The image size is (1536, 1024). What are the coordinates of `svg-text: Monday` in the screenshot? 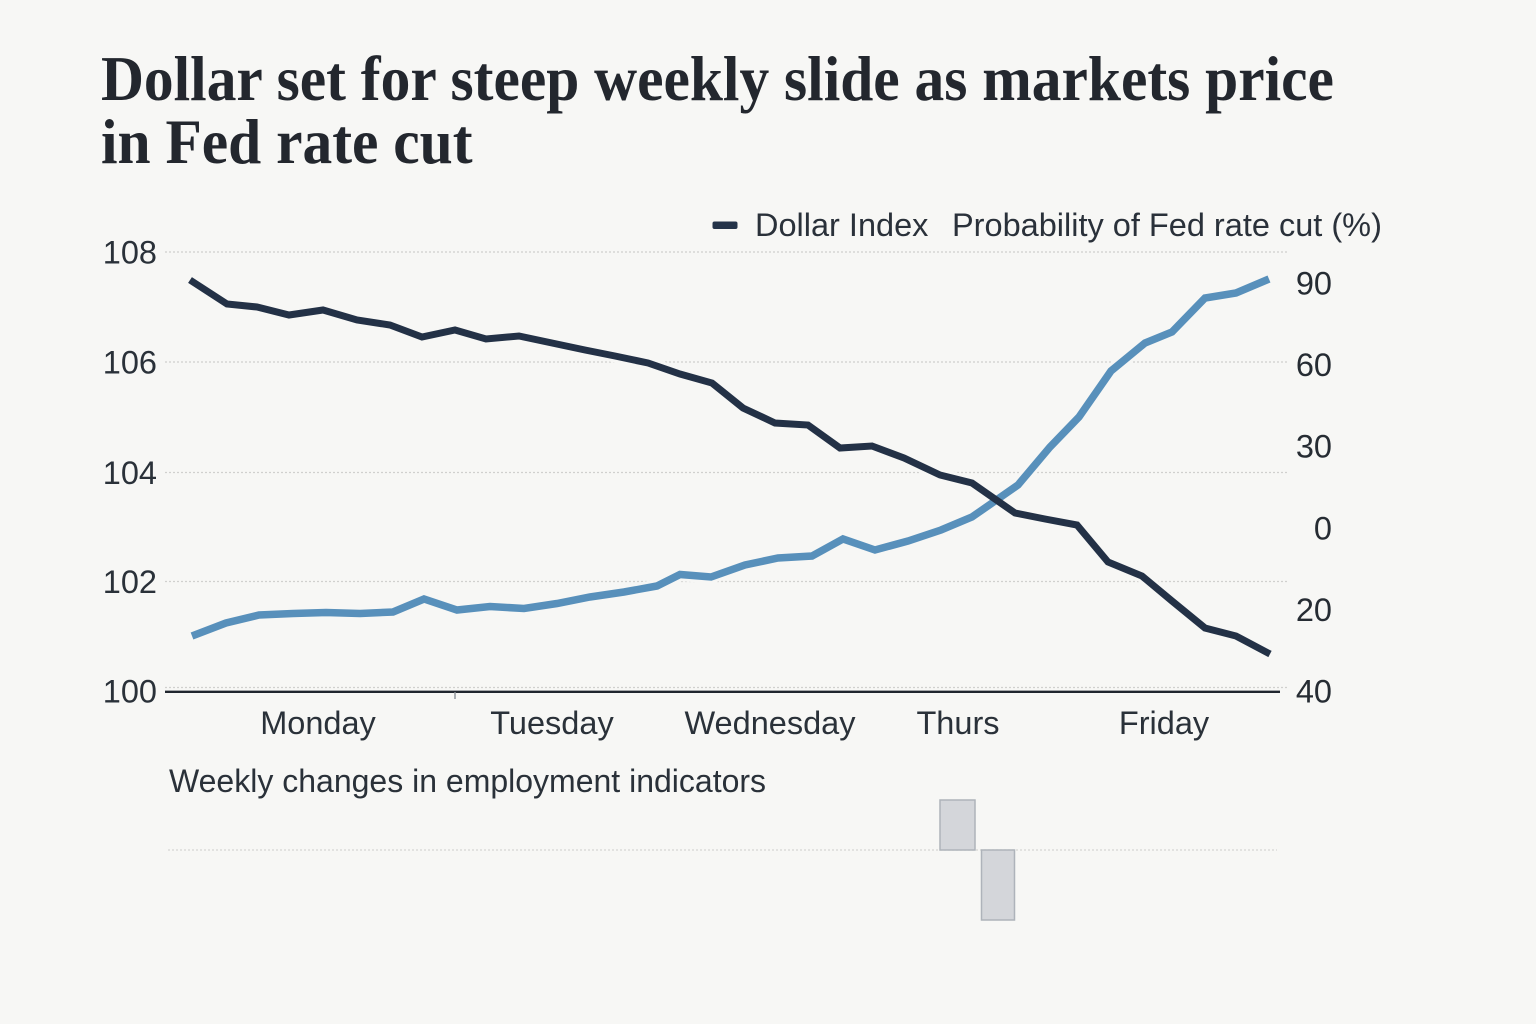 It's located at (318, 723).